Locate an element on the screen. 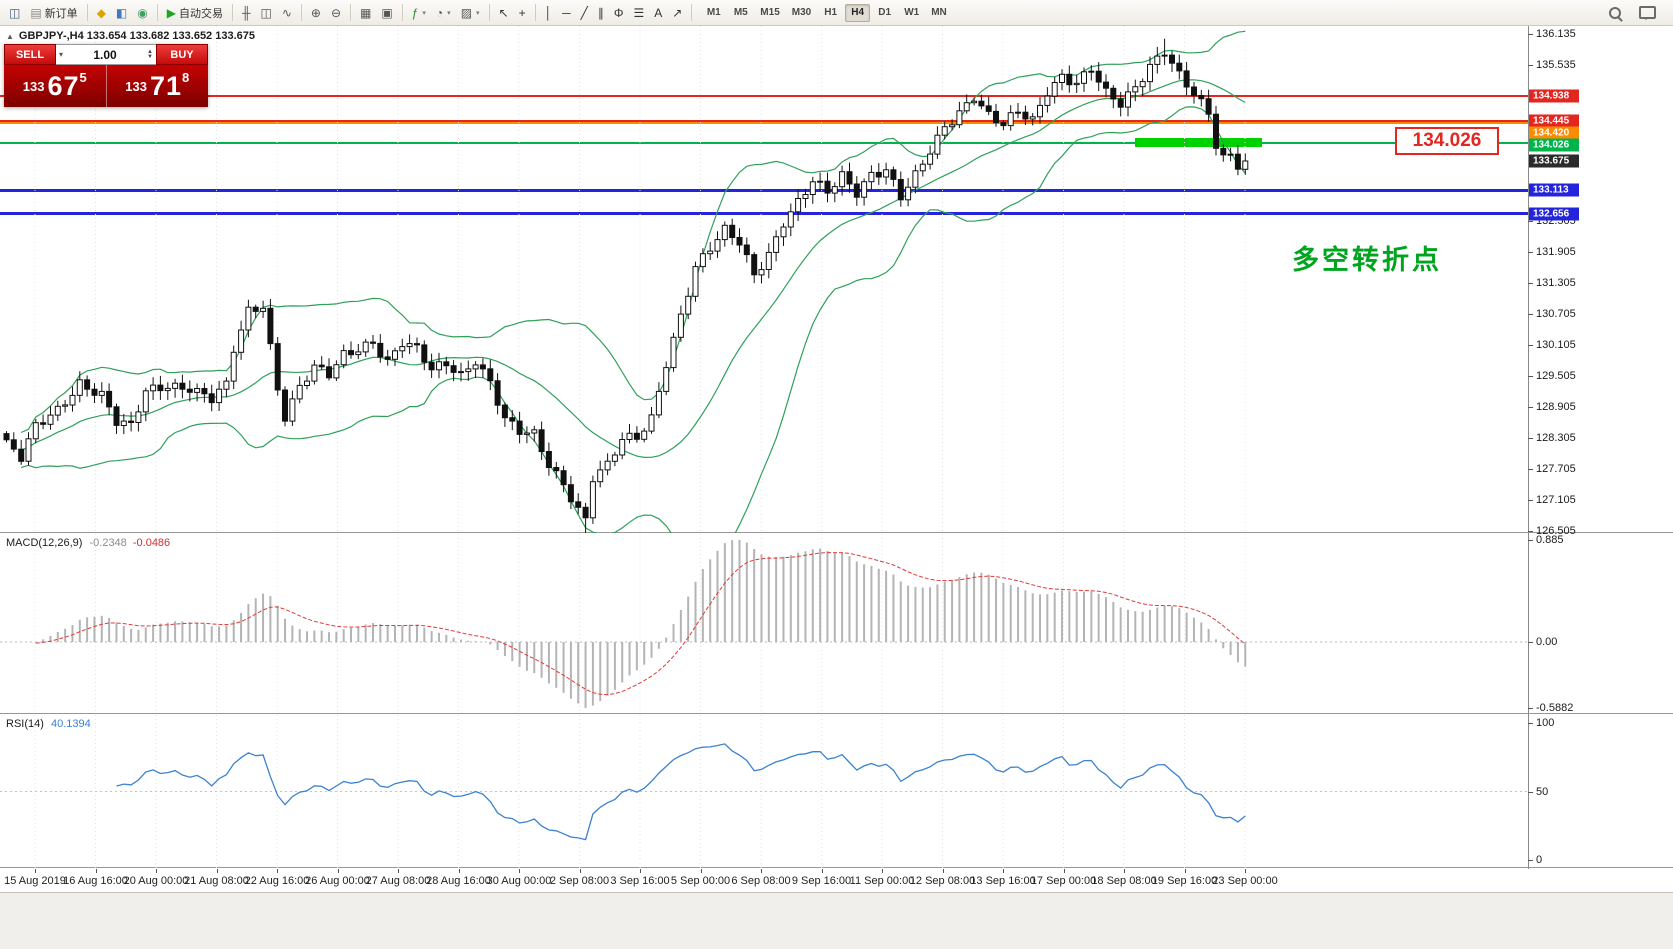 Image resolution: width=1673 pixels, height=949 pixels. crosshair-button: + is located at coordinates (522, 13).